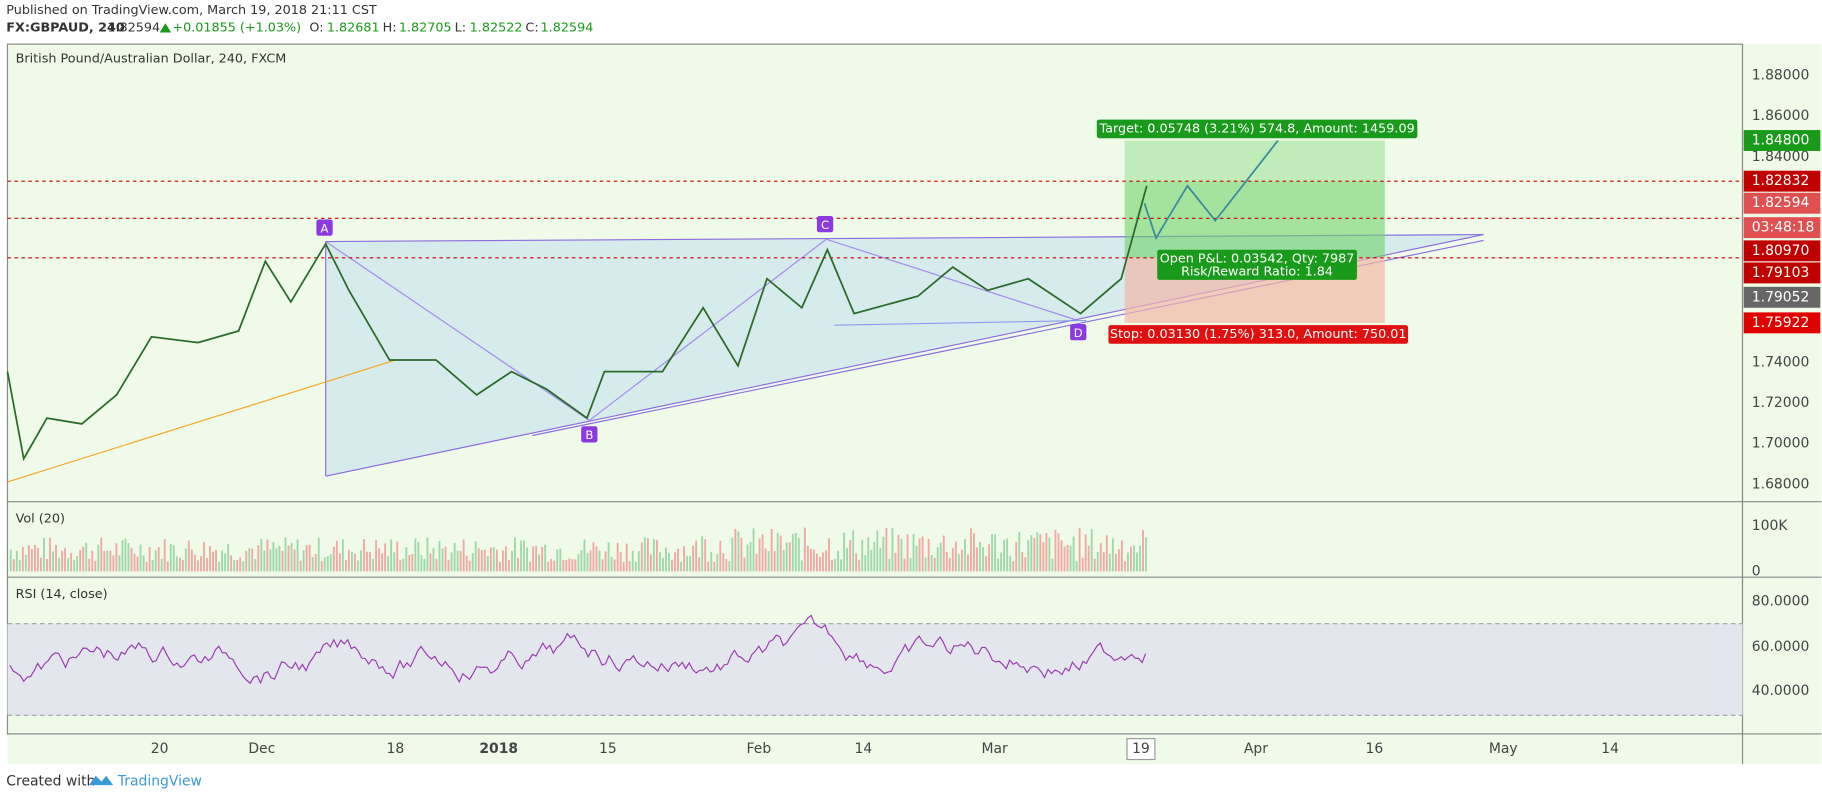 The image size is (1822, 799). Describe the element at coordinates (1781, 297) in the screenshot. I see `price-badge-label: 1.79052` at that location.